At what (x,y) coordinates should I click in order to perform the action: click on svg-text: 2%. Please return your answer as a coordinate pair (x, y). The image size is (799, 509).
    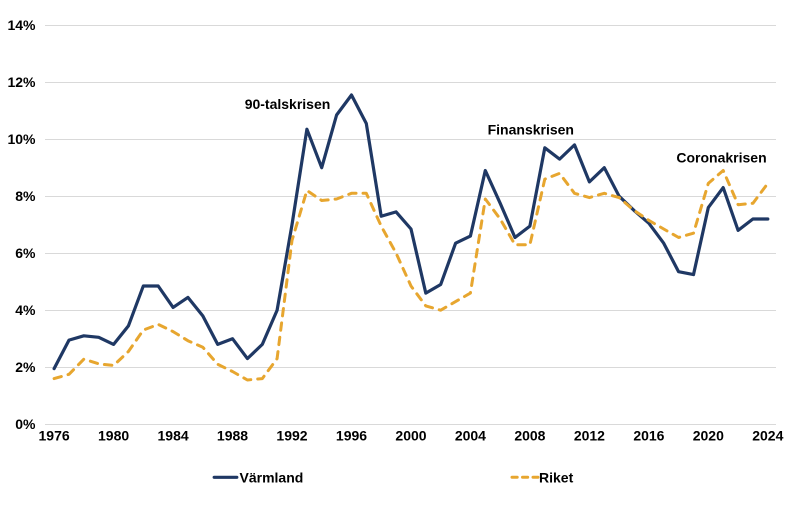
    Looking at the image, I should click on (25, 367).